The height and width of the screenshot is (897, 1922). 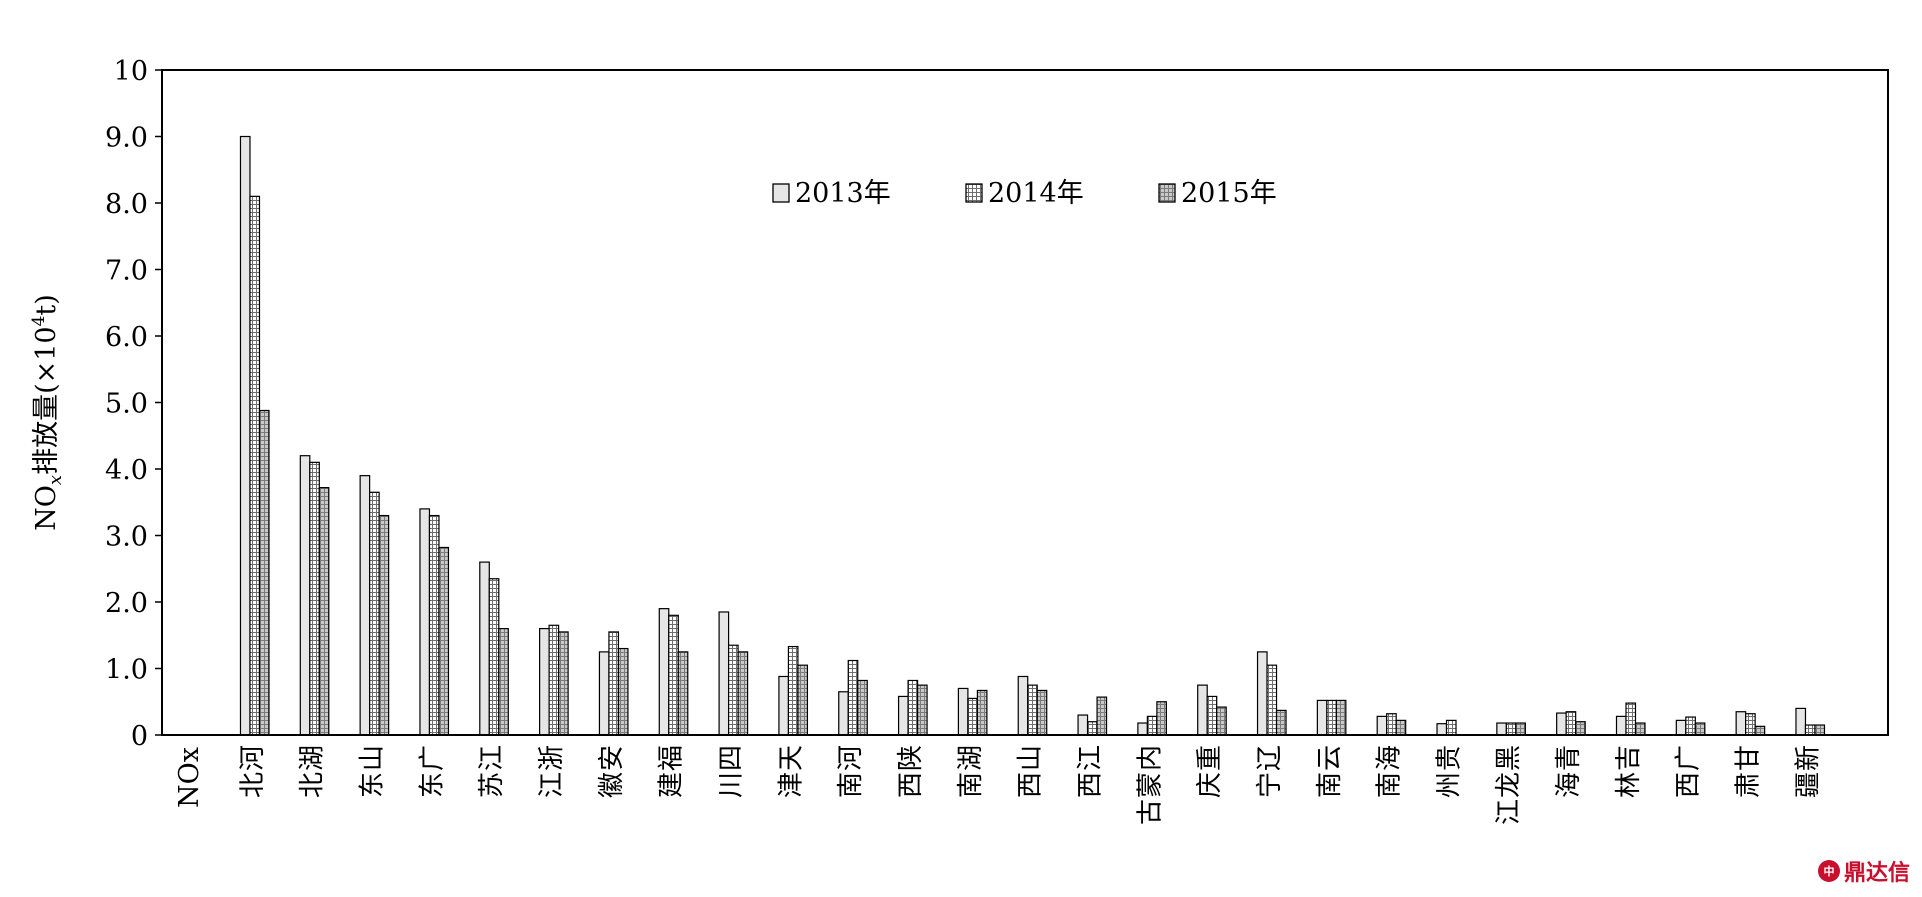 What do you see at coordinates (313, 785) in the screenshot?
I see `x-label-2-char: 北` at bounding box center [313, 785].